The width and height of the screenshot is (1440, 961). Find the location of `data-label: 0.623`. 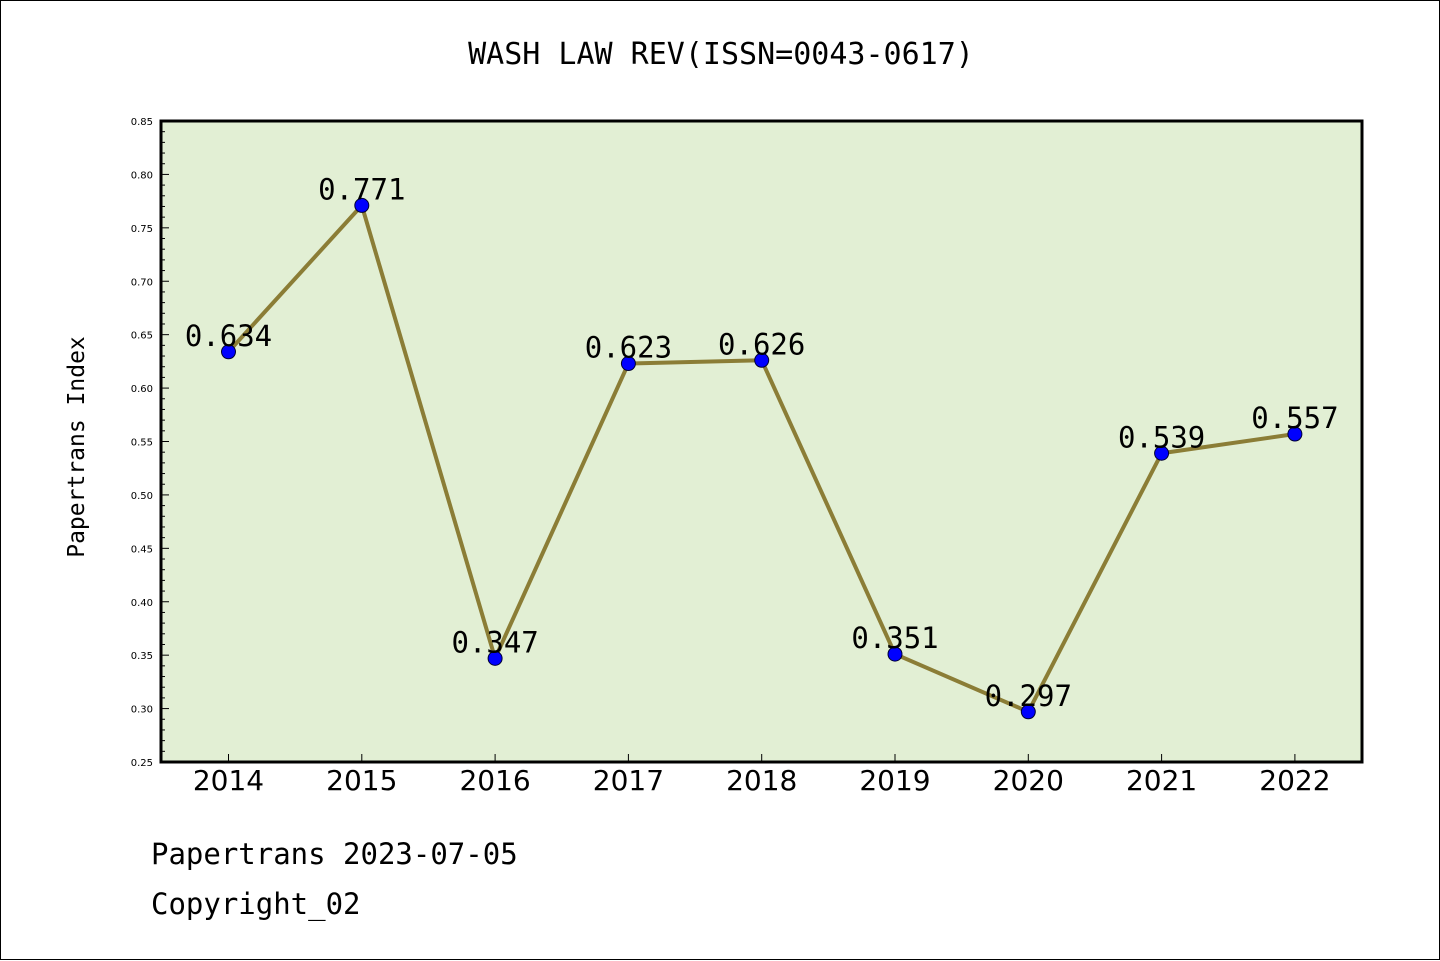

data-label: 0.623 is located at coordinates (628, 348).